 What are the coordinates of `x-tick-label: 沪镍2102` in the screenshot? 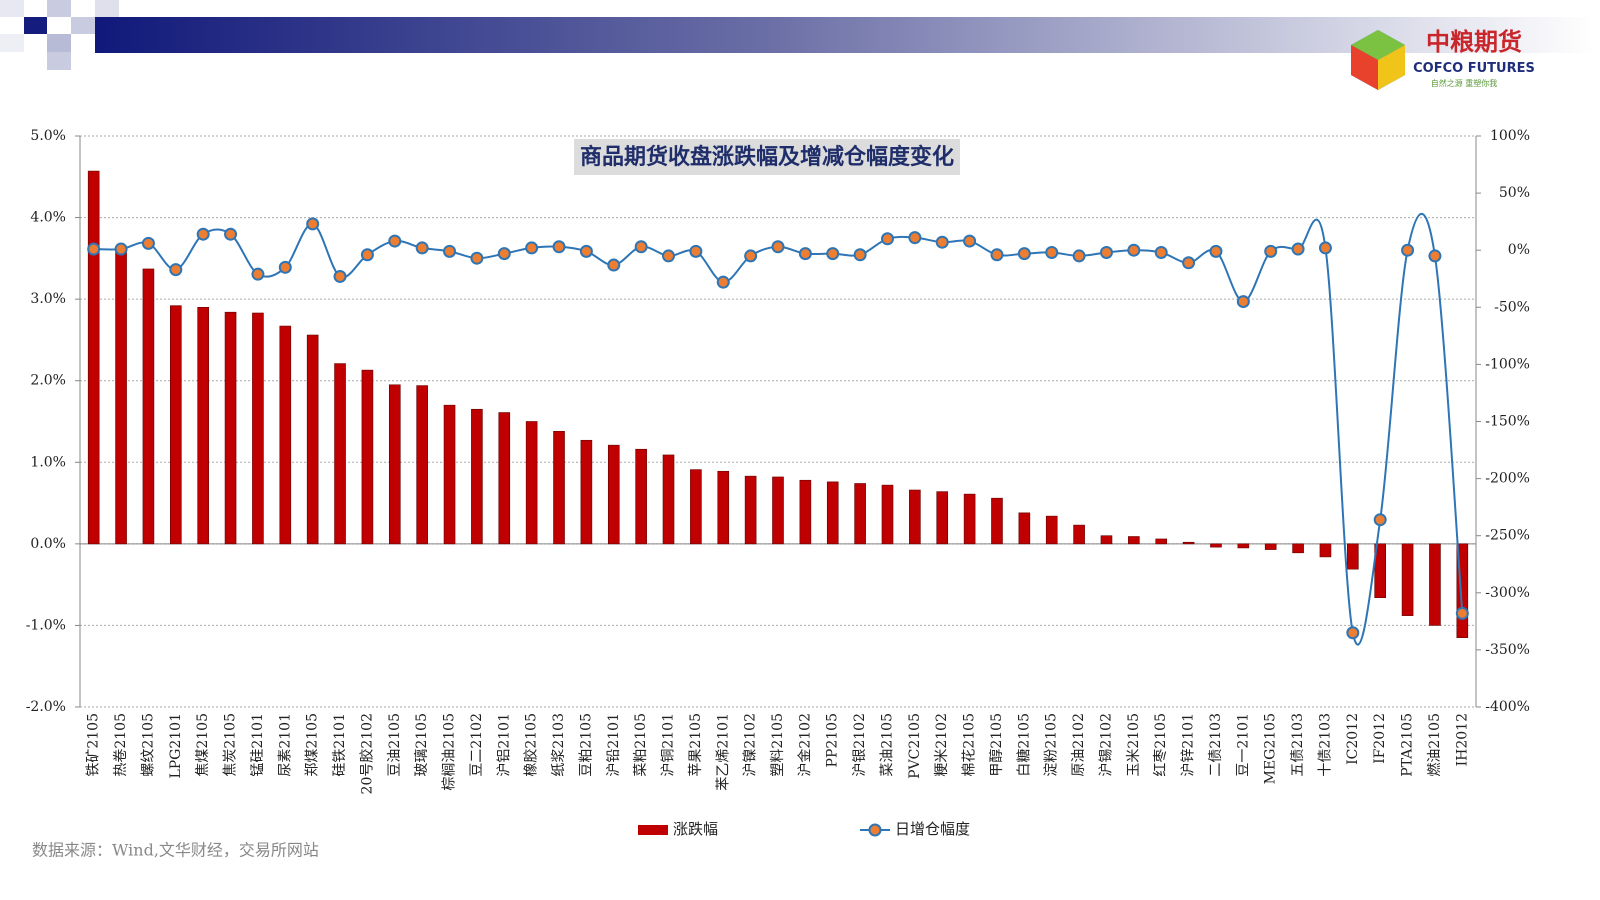 It's located at (751, 745).